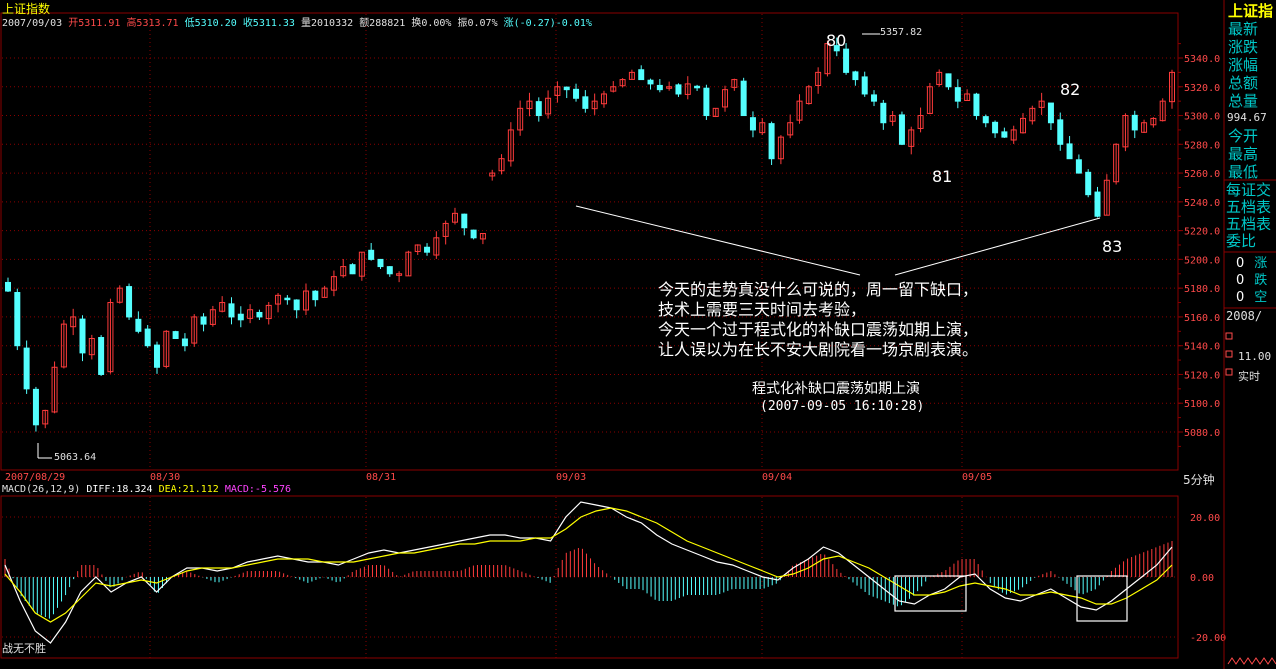 The height and width of the screenshot is (669, 1276). Describe the element at coordinates (1070, 89) in the screenshot. I see `wave-label-82: 82` at that location.